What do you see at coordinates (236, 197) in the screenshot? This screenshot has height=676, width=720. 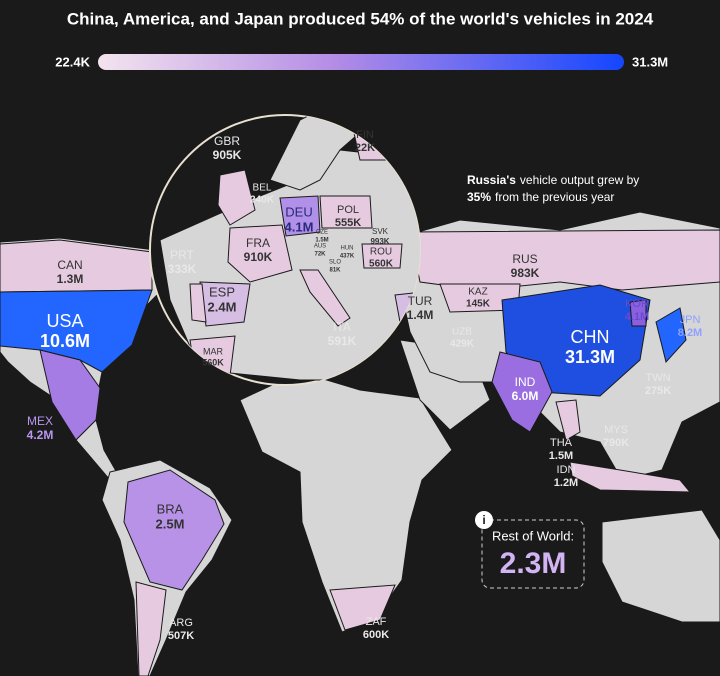 I see `uk` at bounding box center [236, 197].